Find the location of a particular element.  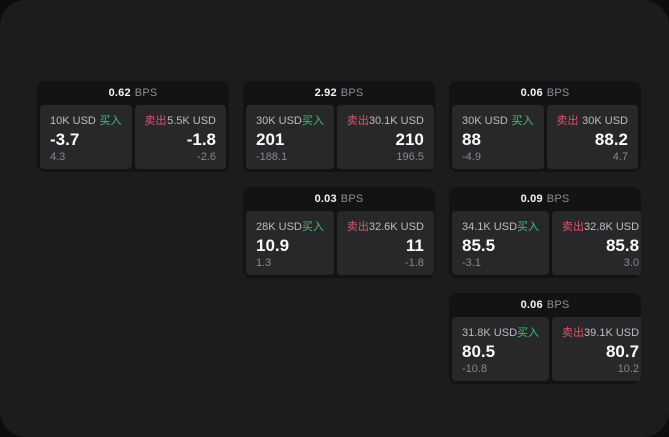

buy-price: 80.5 is located at coordinates (479, 351).